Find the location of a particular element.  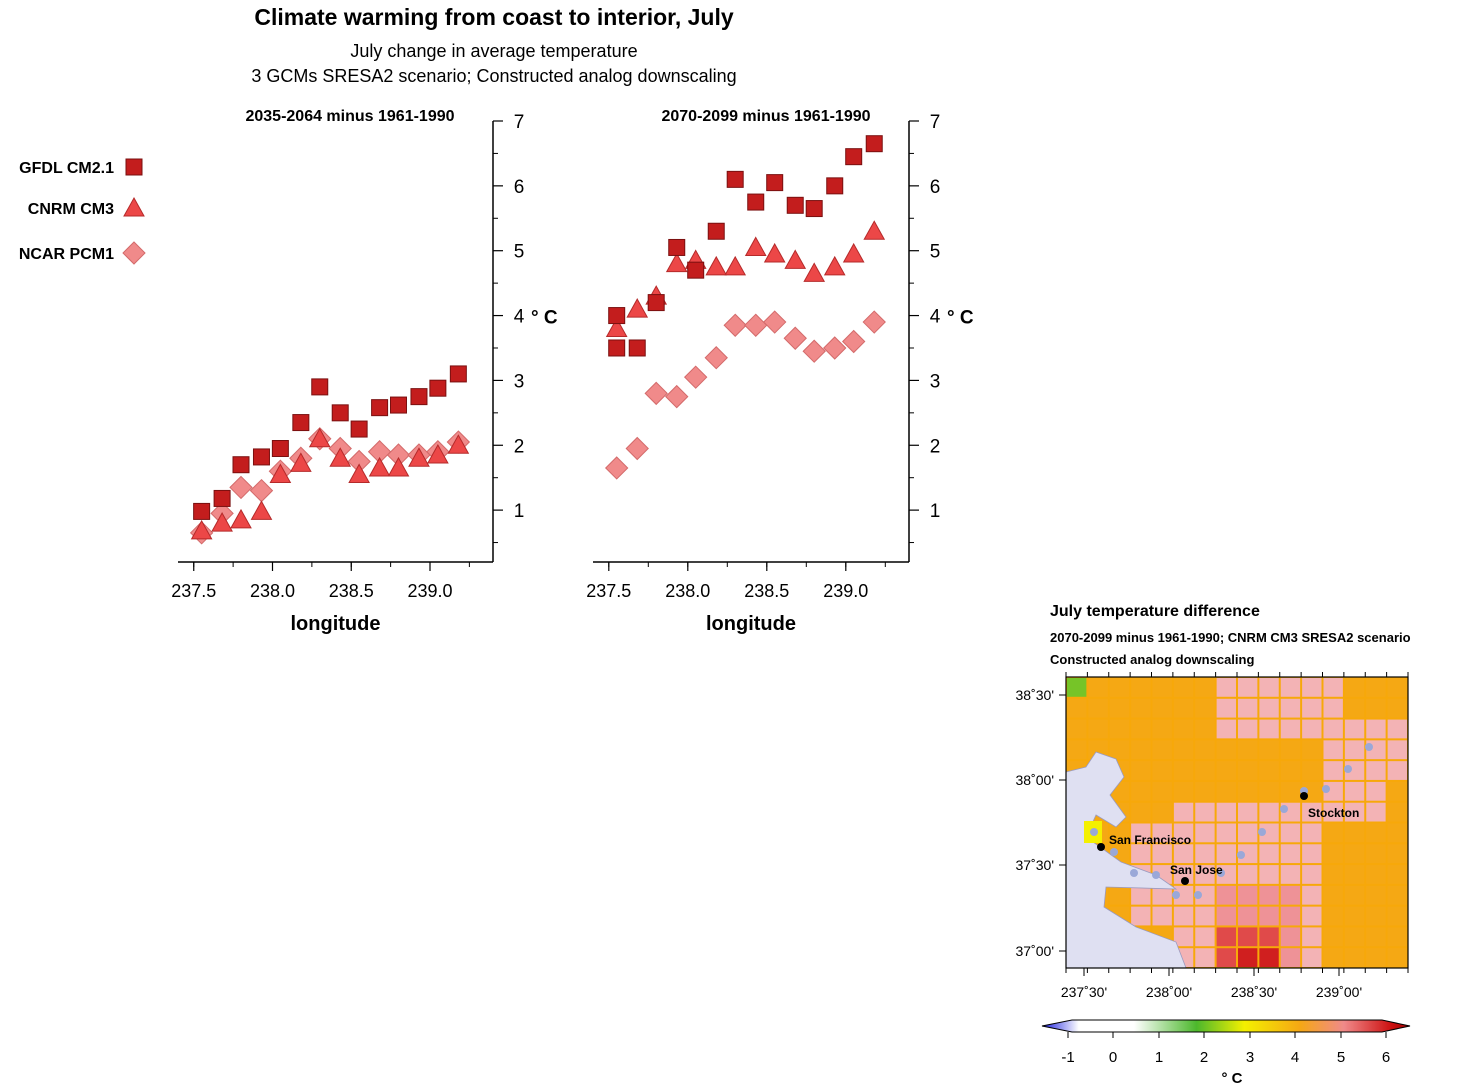

y-axis-title: ° C is located at coordinates (544, 318).